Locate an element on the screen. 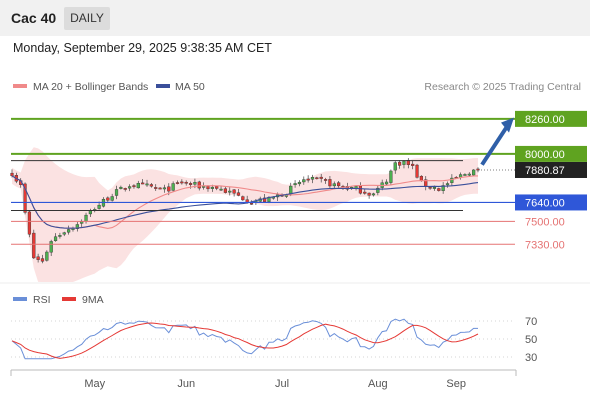 The width and height of the screenshot is (590, 400). ma20-legend-swatch is located at coordinates (20, 86).